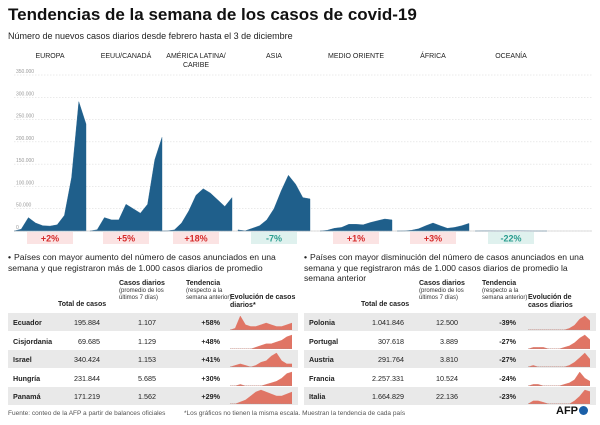 This screenshot has width=600, height=425. Describe the element at coordinates (433, 147) in the screenshot. I see `region-africa: ÁFRICA +3%` at that location.